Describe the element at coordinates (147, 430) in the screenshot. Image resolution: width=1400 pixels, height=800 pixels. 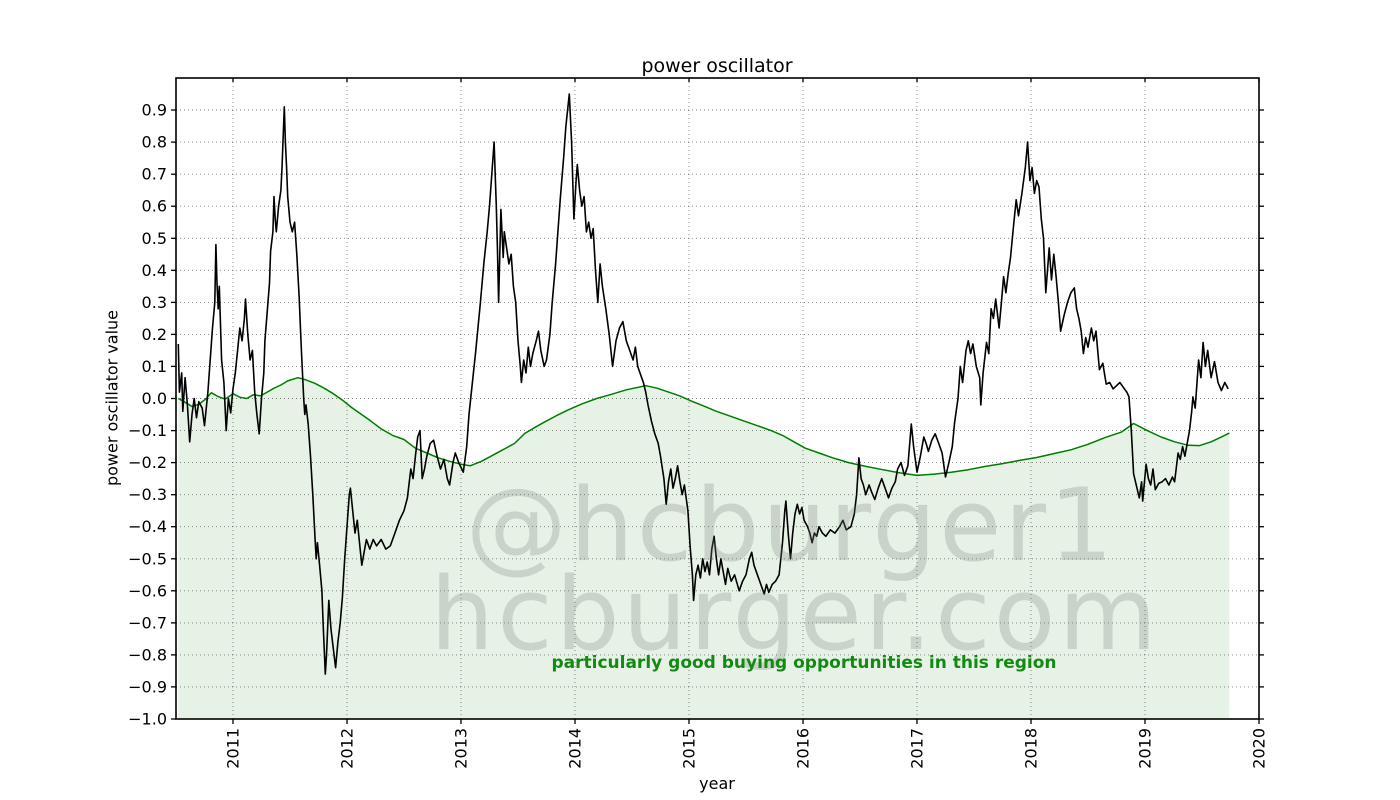
I see `y-tick-label: −0.1` at that location.